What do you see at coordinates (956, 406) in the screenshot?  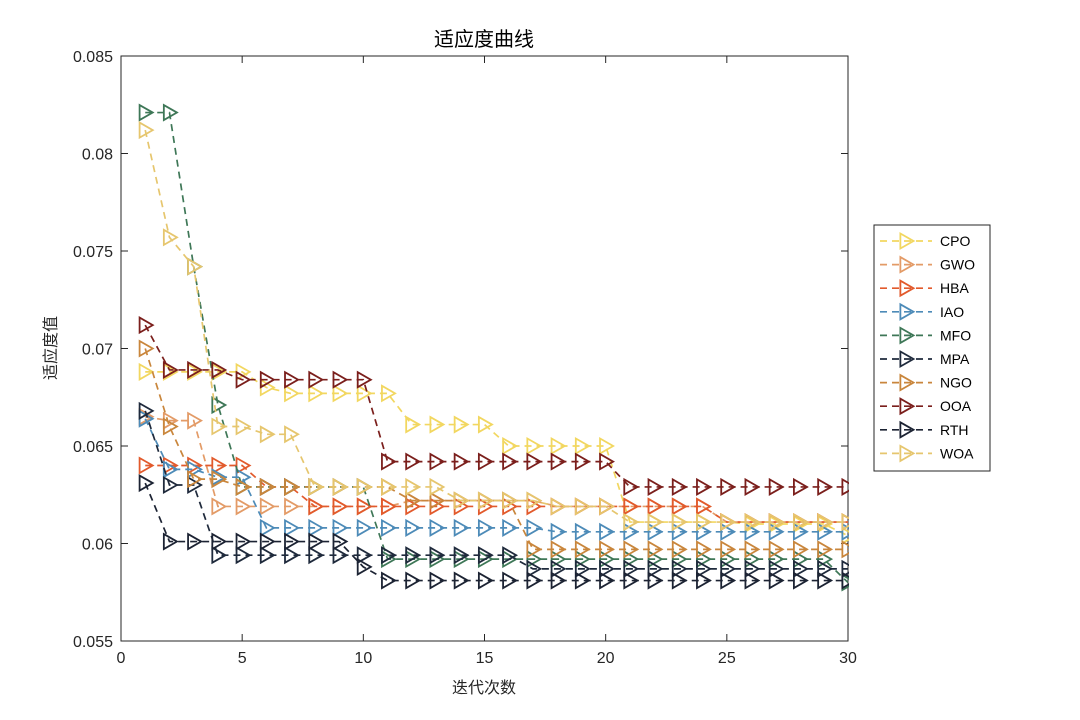 I see `legend-label: OOA` at bounding box center [956, 406].